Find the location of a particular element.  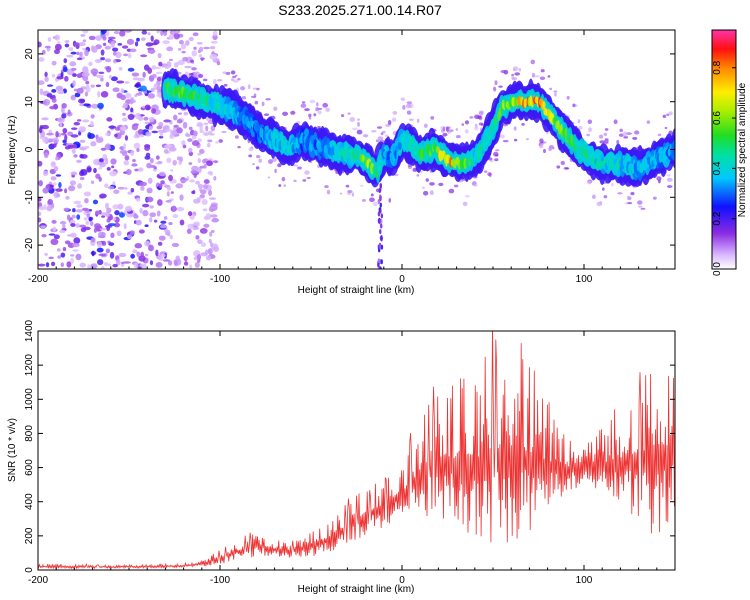

y-tick-label: 10 is located at coordinates (29, 102).